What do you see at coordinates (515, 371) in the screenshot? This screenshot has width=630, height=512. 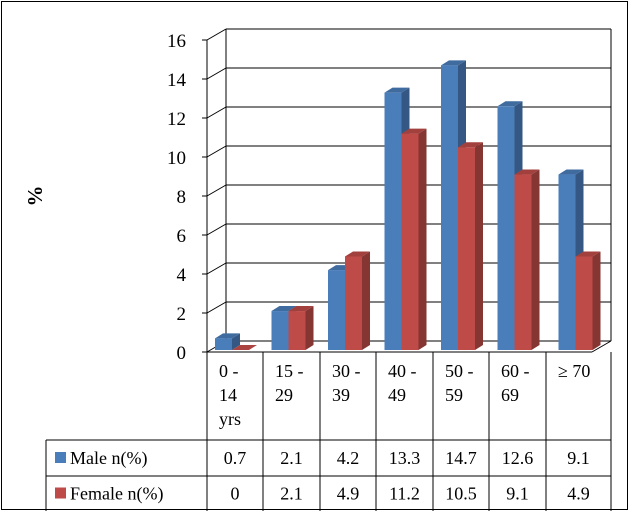 I see `x-tick-label: 60 -` at bounding box center [515, 371].